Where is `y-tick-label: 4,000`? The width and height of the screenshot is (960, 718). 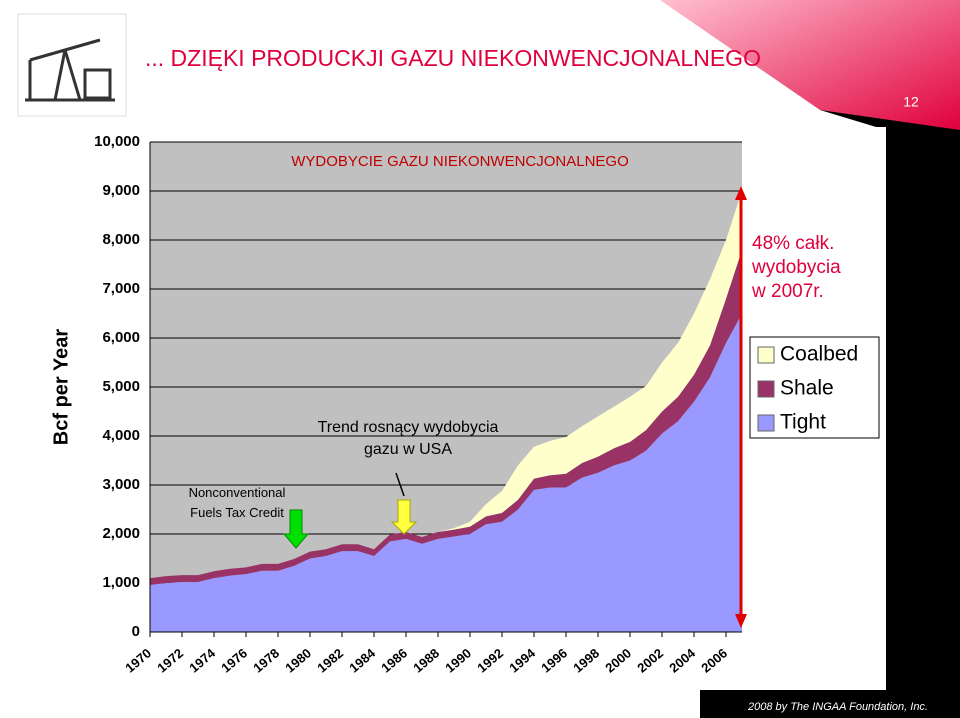 y-tick-label: 4,000 is located at coordinates (121, 435).